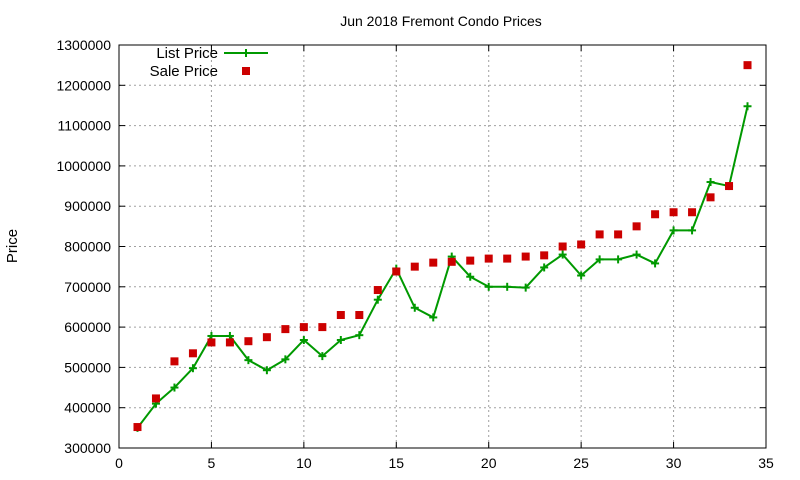 The width and height of the screenshot is (800, 480). I want to click on y-tick-label: 400000, so click(87, 408).